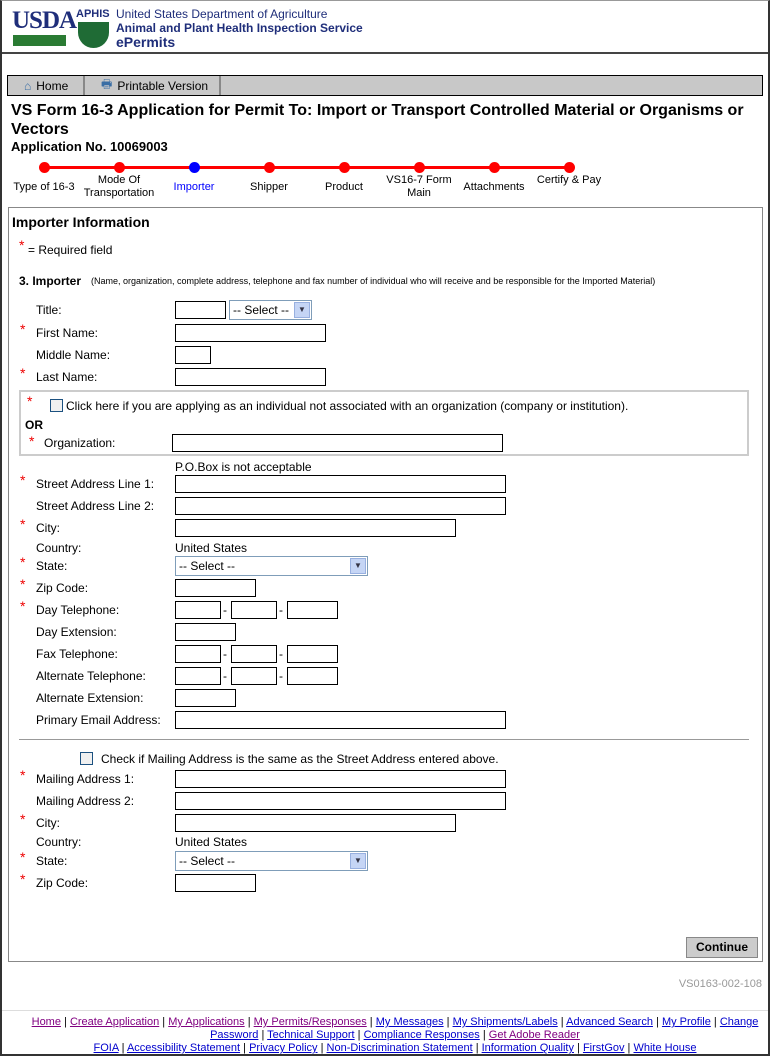  What do you see at coordinates (205, 632) in the screenshot?
I see `day-ext-input` at bounding box center [205, 632].